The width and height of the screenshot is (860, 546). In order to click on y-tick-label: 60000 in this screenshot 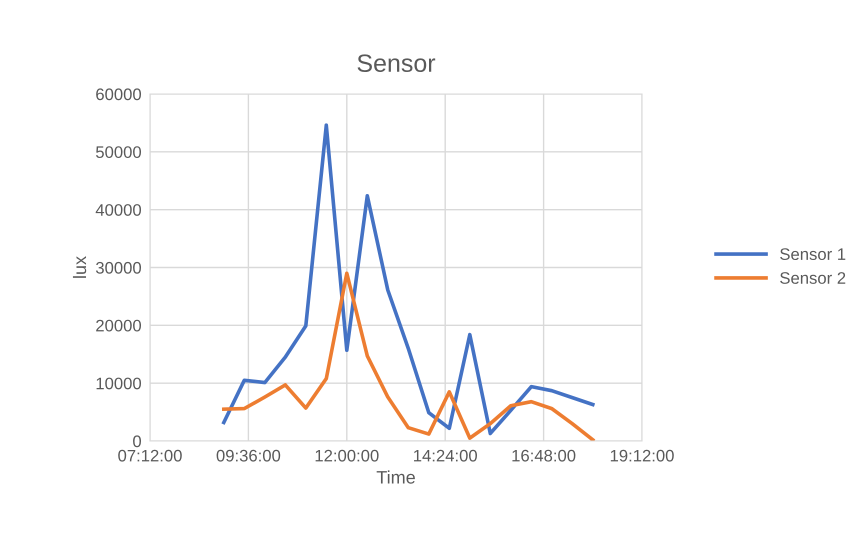, I will do `click(119, 94)`.